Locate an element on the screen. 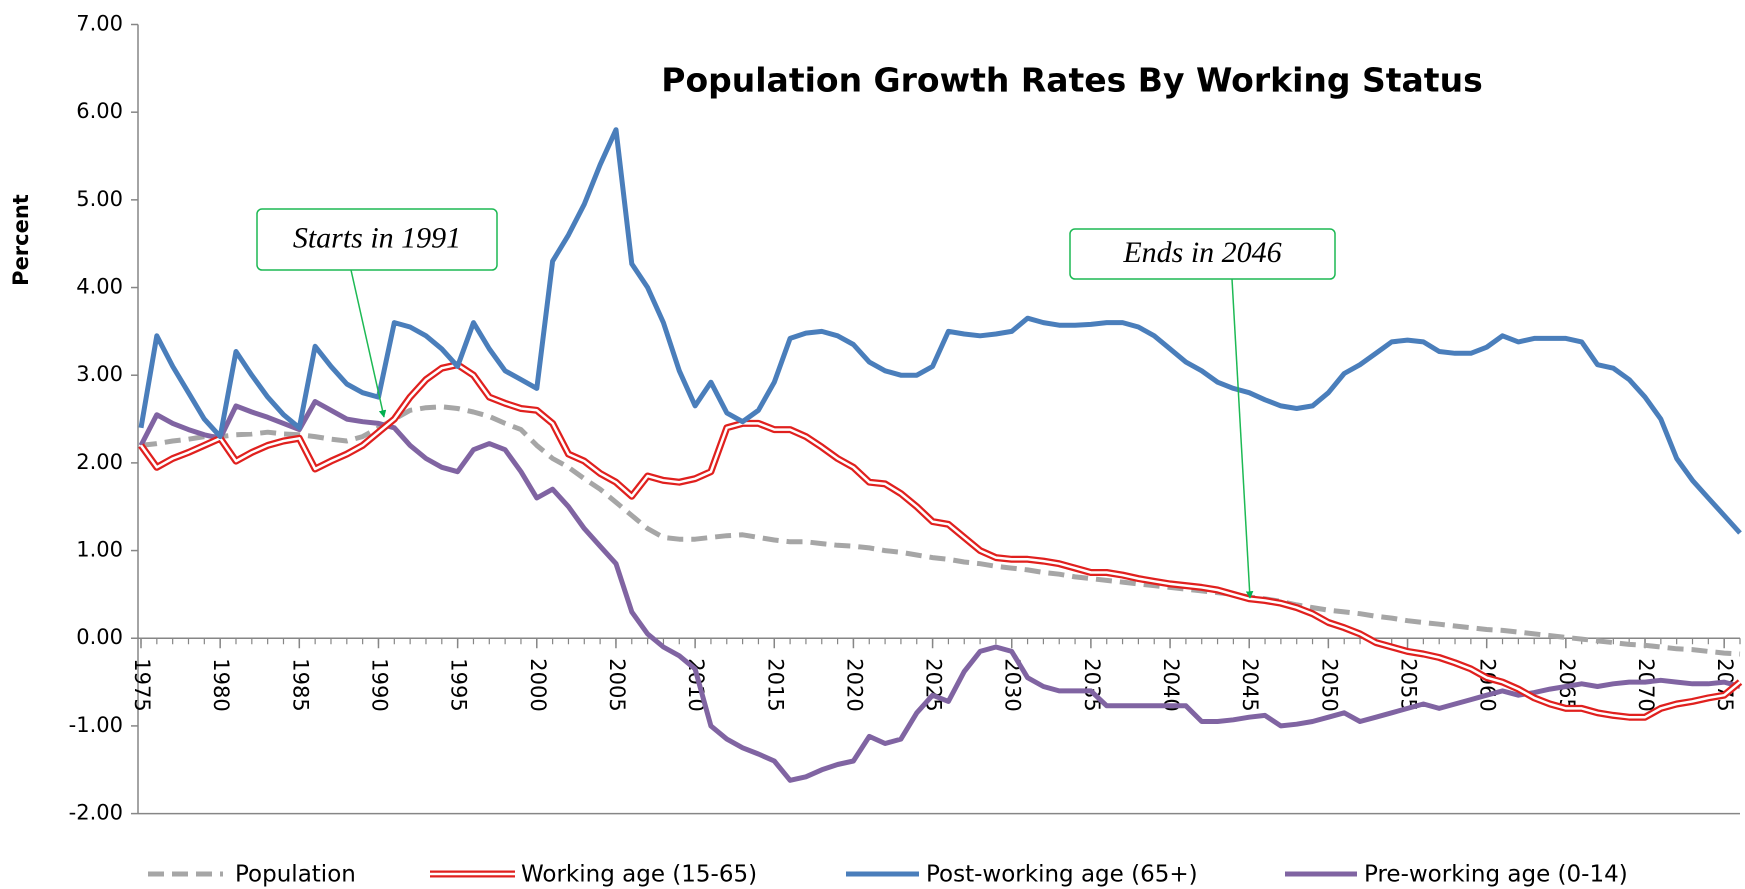 This screenshot has height=889, width=1745. x-tick-label: 2015 is located at coordinates (775, 684).